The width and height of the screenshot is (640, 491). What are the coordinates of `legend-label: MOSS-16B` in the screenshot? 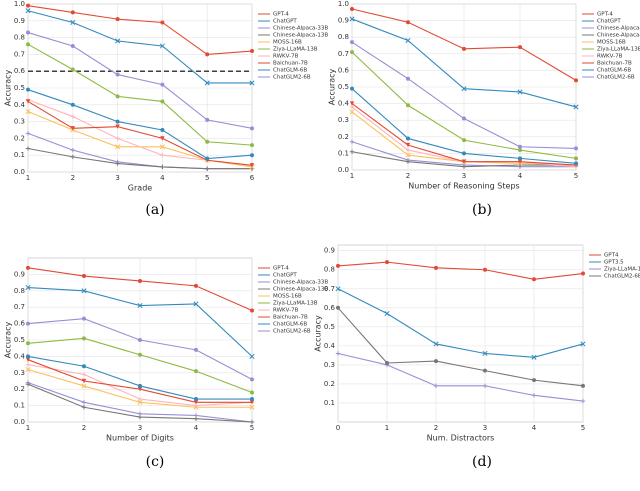 It's located at (611, 43).